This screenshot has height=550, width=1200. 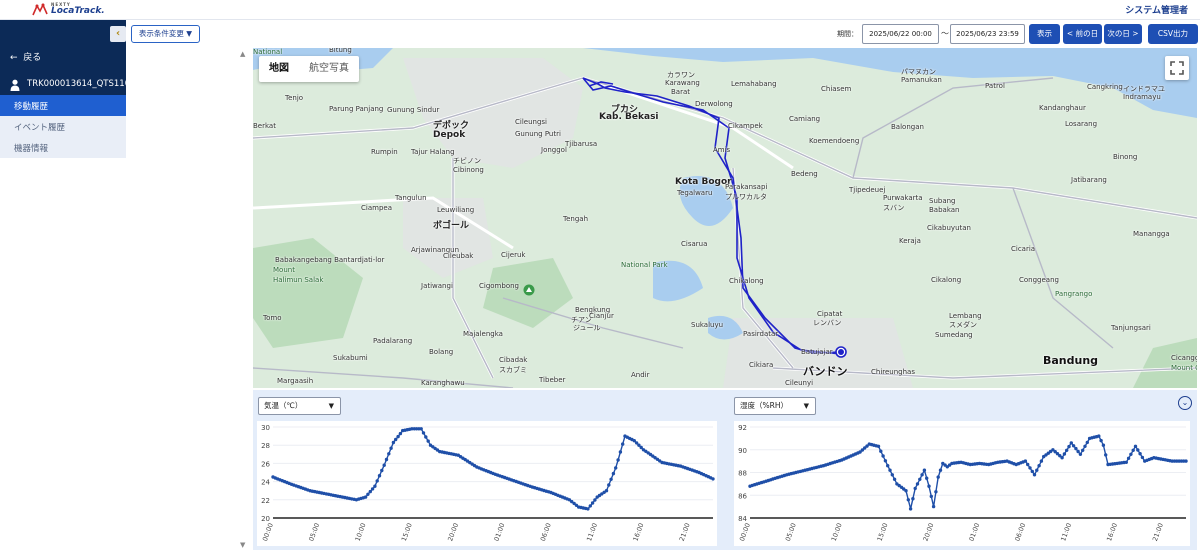 I want to click on scroll-up-icon: ▲, so click(x=243, y=54).